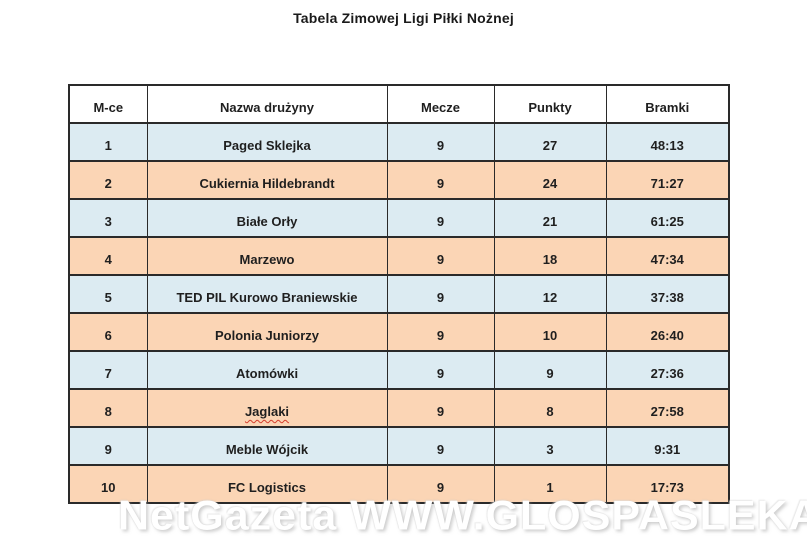 Image resolution: width=807 pixels, height=550 pixels. What do you see at coordinates (108, 332) in the screenshot?
I see `cell-place: 6` at bounding box center [108, 332].